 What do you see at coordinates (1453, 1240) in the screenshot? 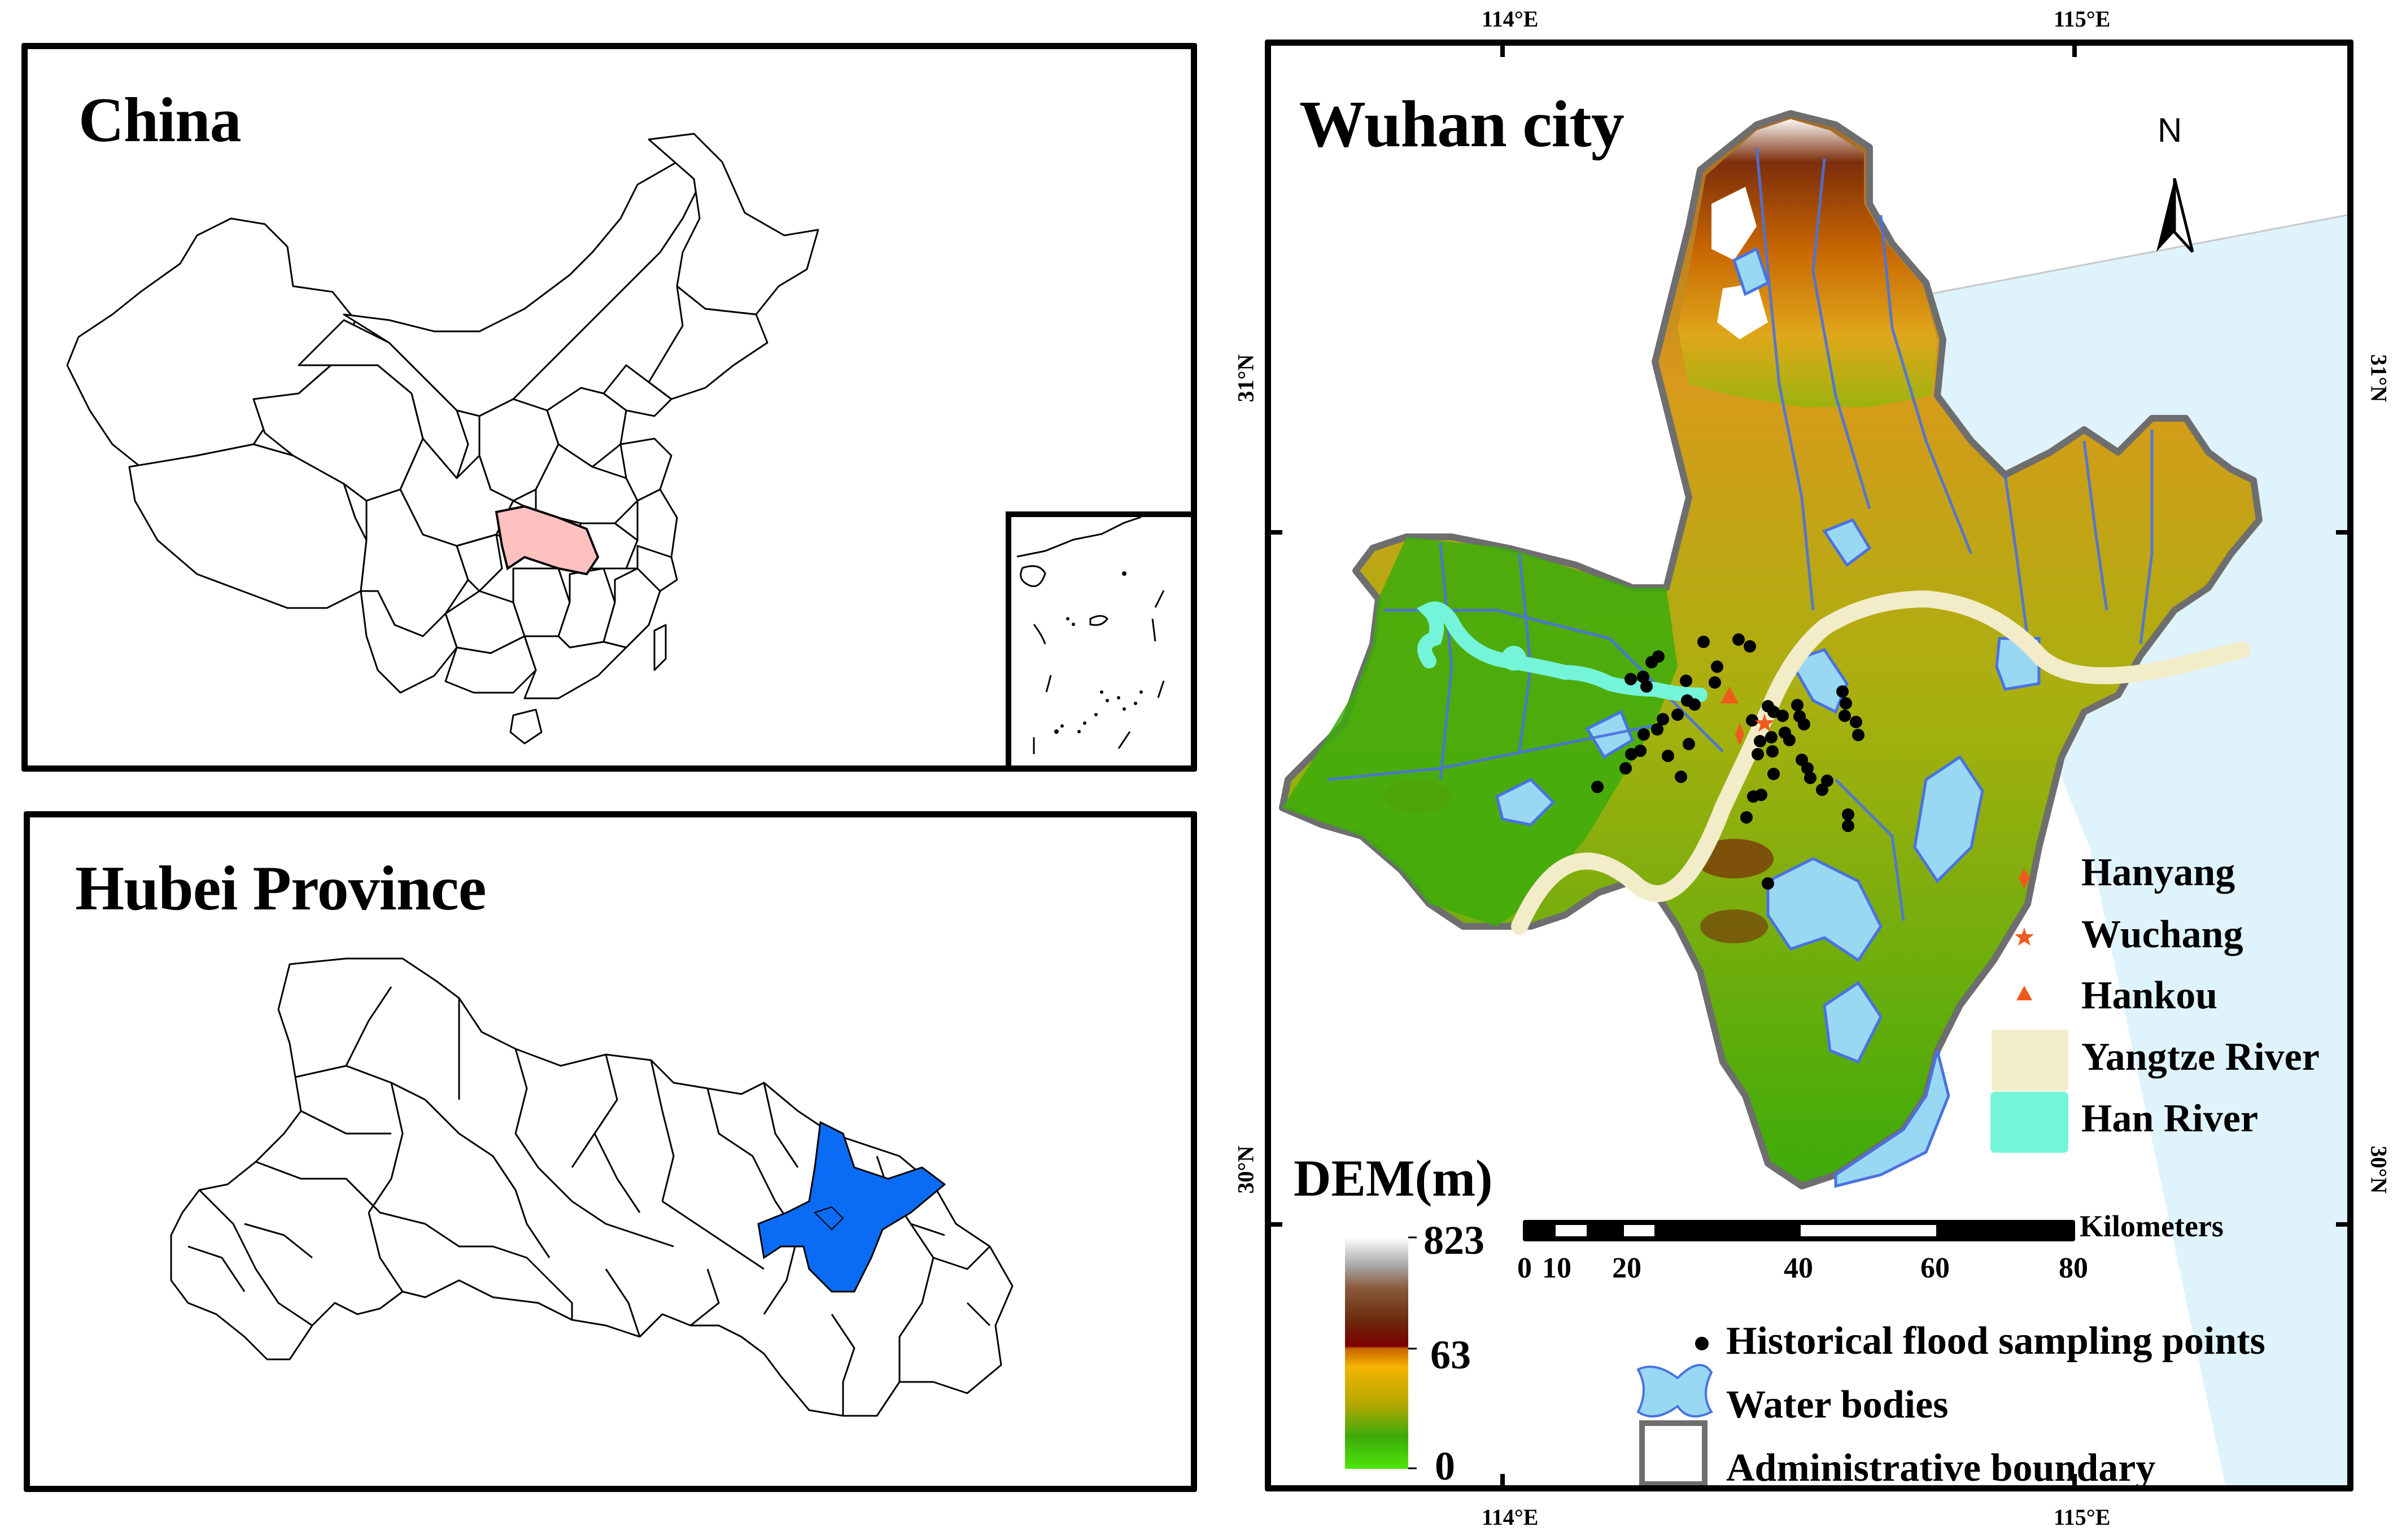
I see `dem-max-label: 823` at bounding box center [1453, 1240].